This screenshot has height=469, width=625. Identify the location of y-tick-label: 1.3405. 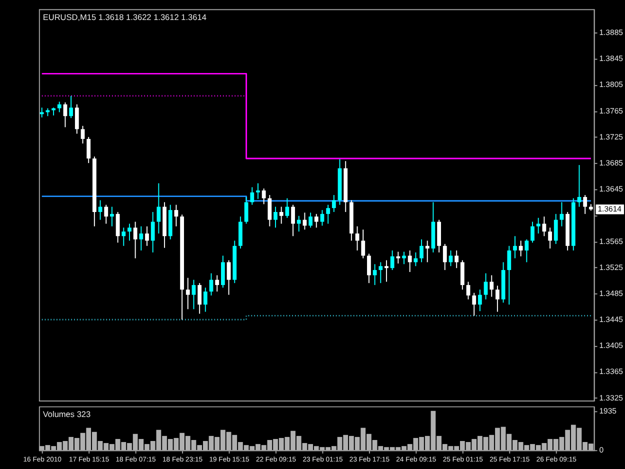
(611, 345).